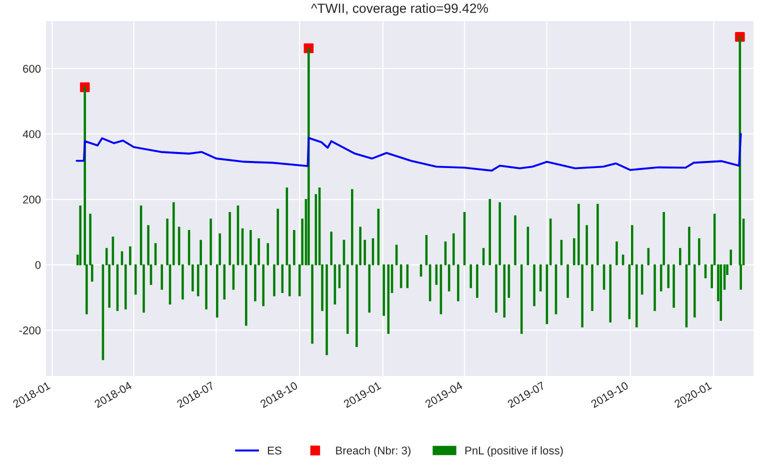 The height and width of the screenshot is (470, 765). I want to click on y-tick-label: 400, so click(31, 134).